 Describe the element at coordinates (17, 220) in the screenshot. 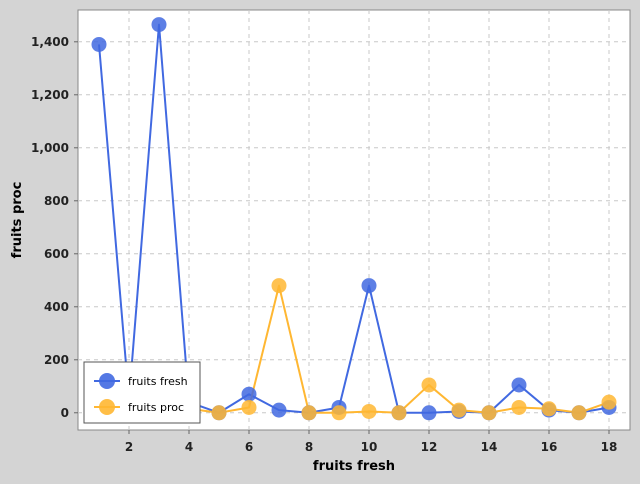

I see `y-axis-label: fruits proc` at that location.